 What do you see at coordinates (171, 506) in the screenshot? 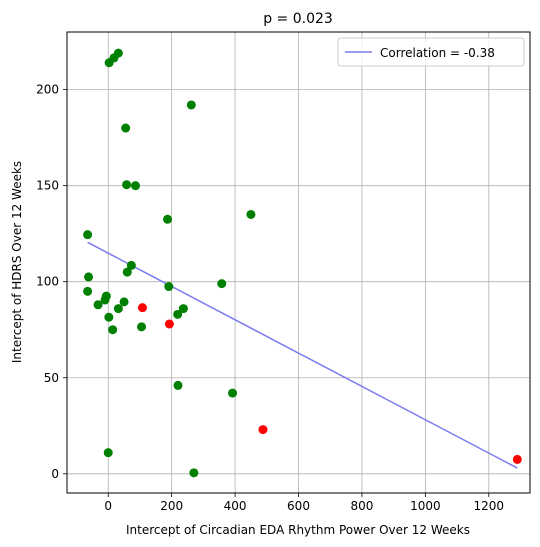
I see `x-tick-label: 200` at bounding box center [171, 506].